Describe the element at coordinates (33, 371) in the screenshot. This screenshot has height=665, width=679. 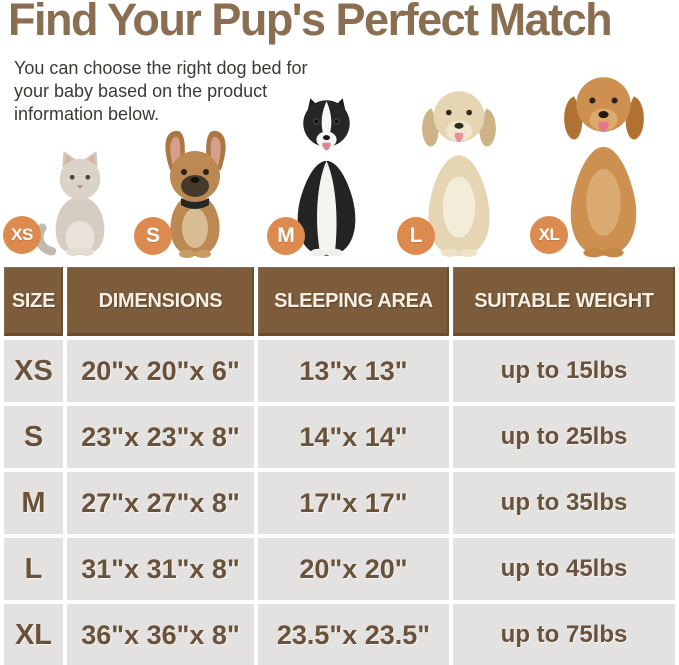
I see `table-cell-size: XS` at that location.